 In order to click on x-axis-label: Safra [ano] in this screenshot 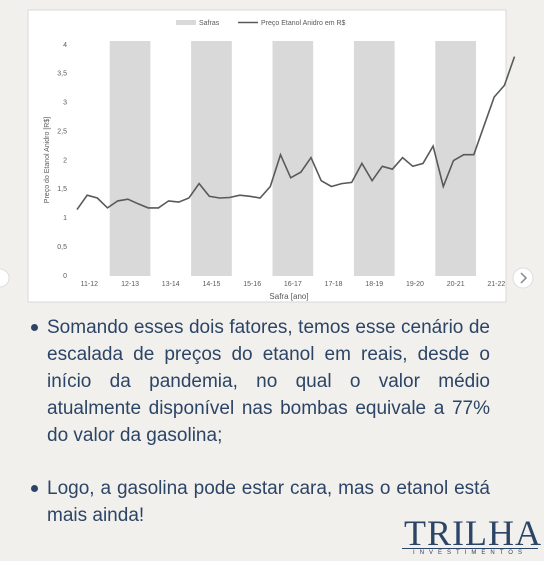, I will do `click(288, 296)`.